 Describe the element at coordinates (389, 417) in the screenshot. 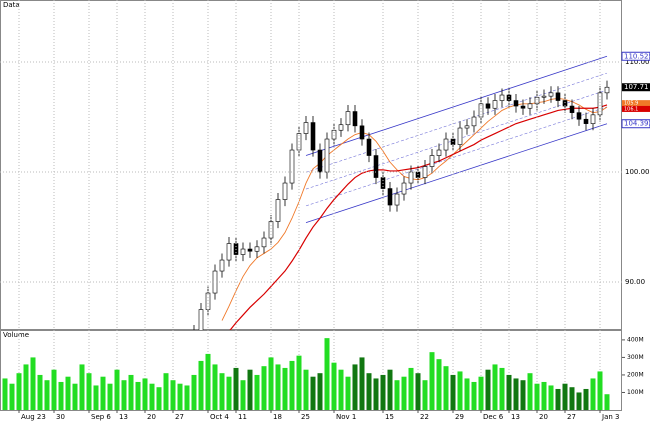

I see `x-tick-label: 15` at that location.